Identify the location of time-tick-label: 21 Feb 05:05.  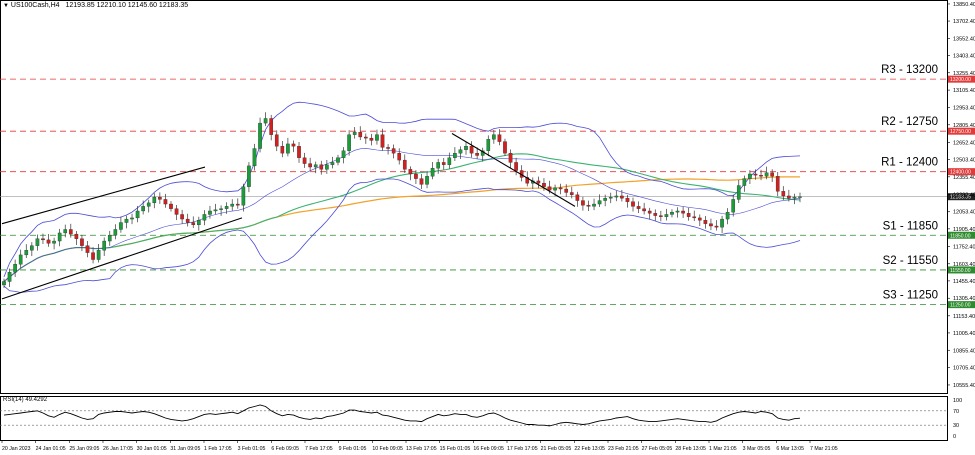
(556, 449).